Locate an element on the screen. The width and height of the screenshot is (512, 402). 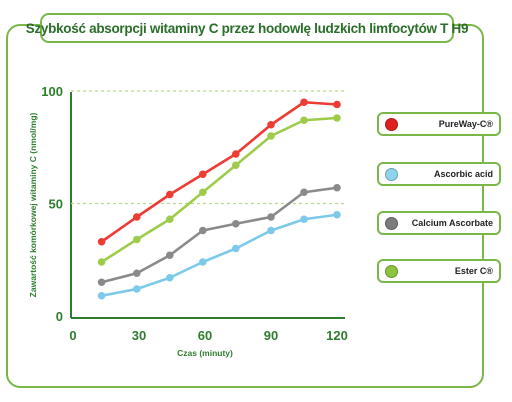
legend-item-1: Ascorbic acid is located at coordinates (439, 174).